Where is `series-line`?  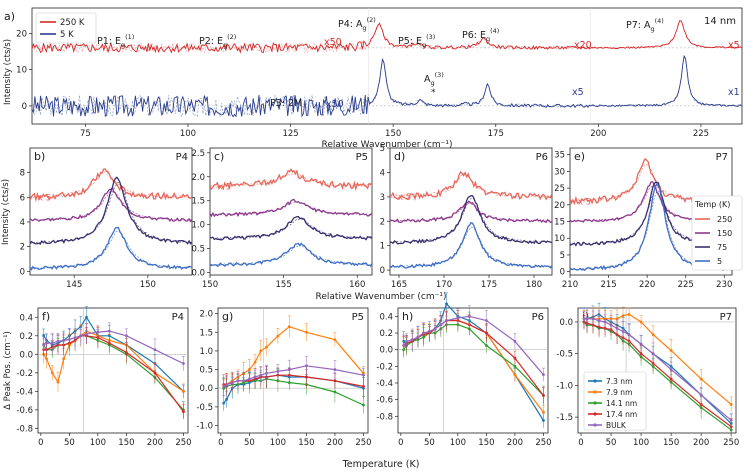 series-line is located at coordinates (293, 389).